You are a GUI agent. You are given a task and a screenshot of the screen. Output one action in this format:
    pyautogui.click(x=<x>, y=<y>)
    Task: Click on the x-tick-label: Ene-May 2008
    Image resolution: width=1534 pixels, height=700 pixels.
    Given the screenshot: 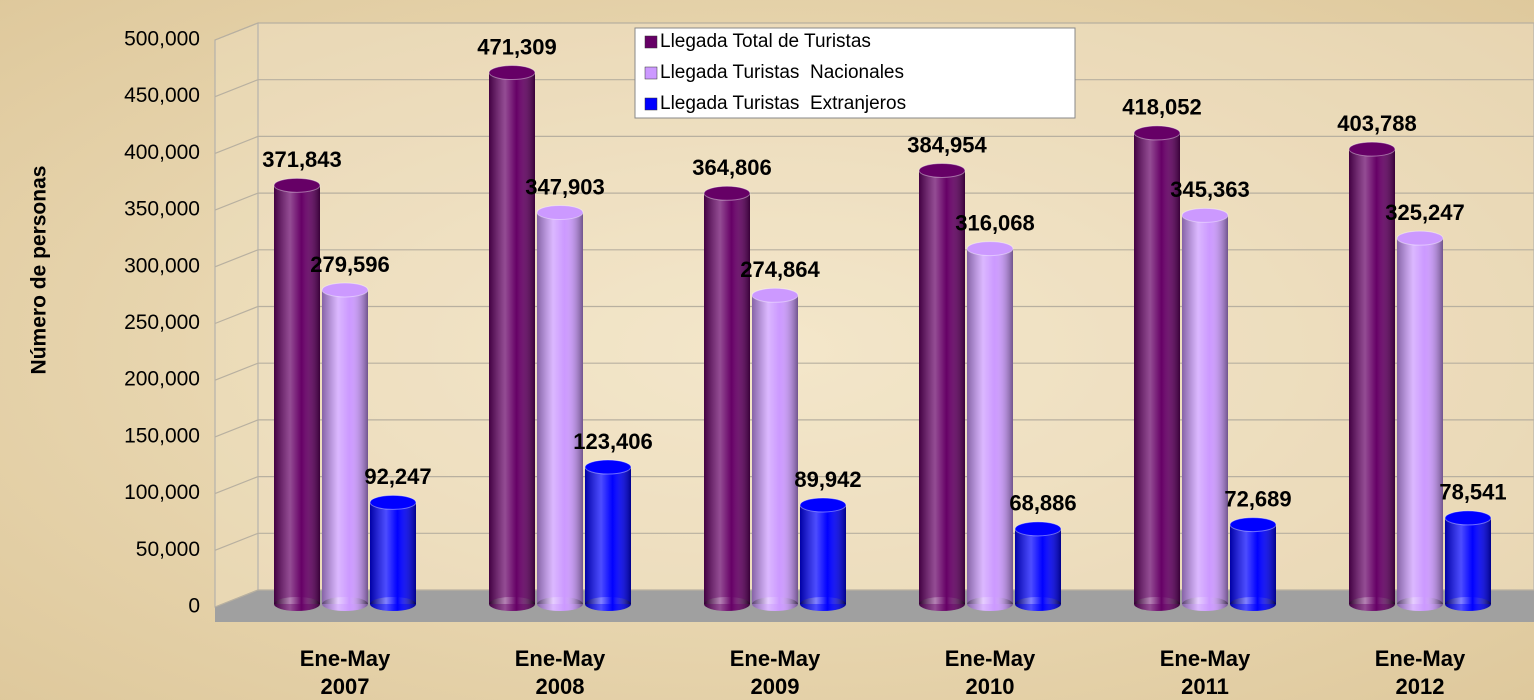 What is the action you would take?
    pyautogui.click(x=560, y=672)
    